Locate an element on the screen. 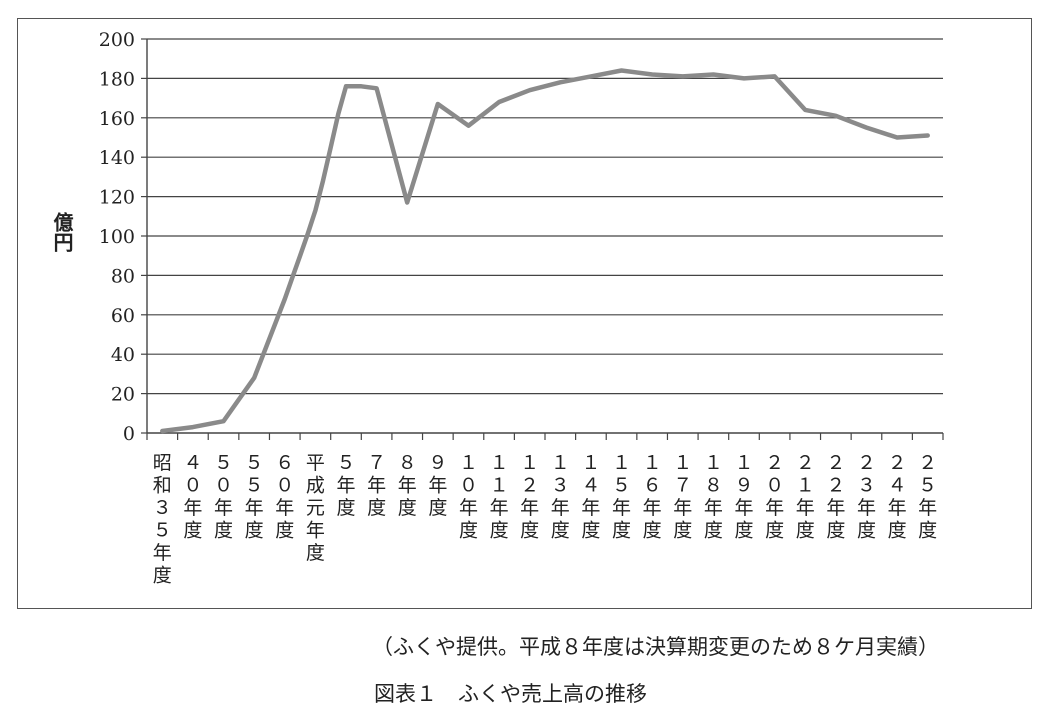 This screenshot has width=1053, height=716. x-tick-label-char: 成 is located at coordinates (315, 486).